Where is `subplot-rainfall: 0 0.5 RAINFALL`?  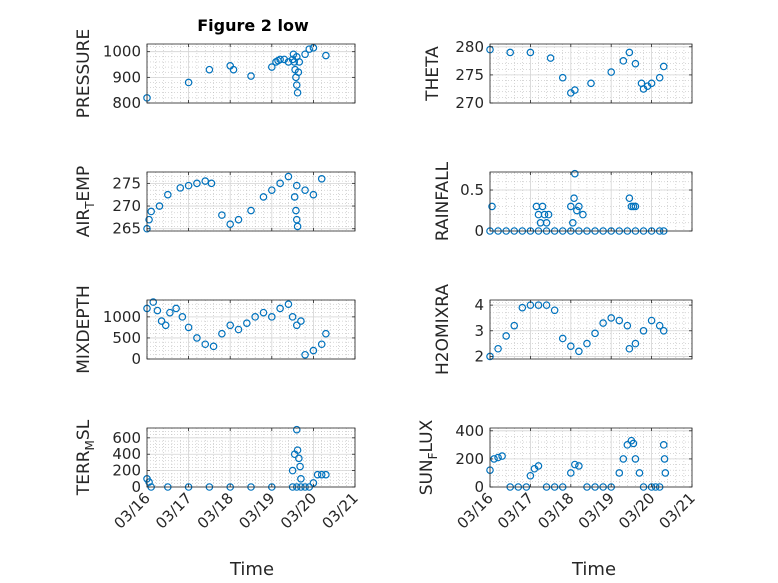 subplot-rainfall: 0 0.5 RAINFALL is located at coordinates (563, 201).